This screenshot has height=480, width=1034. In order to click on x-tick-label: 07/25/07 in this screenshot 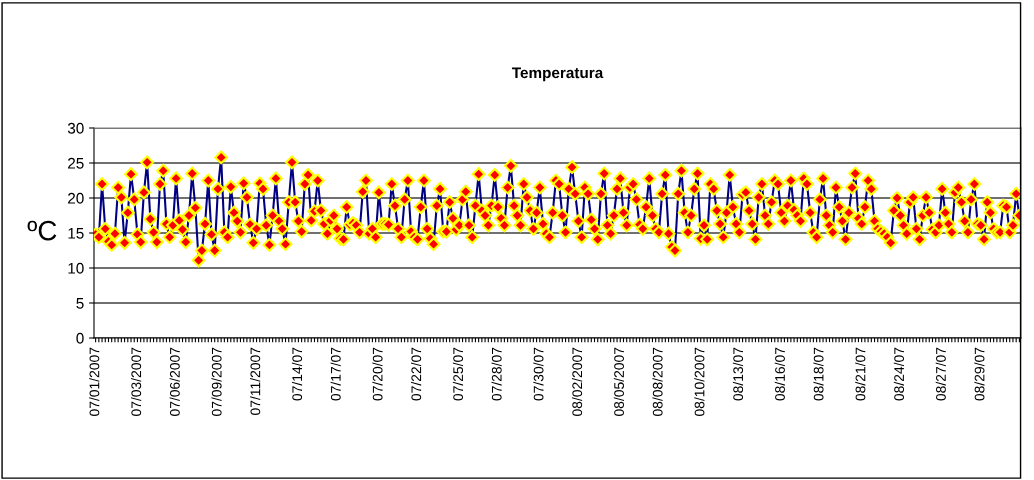, I will do `click(458, 374)`.